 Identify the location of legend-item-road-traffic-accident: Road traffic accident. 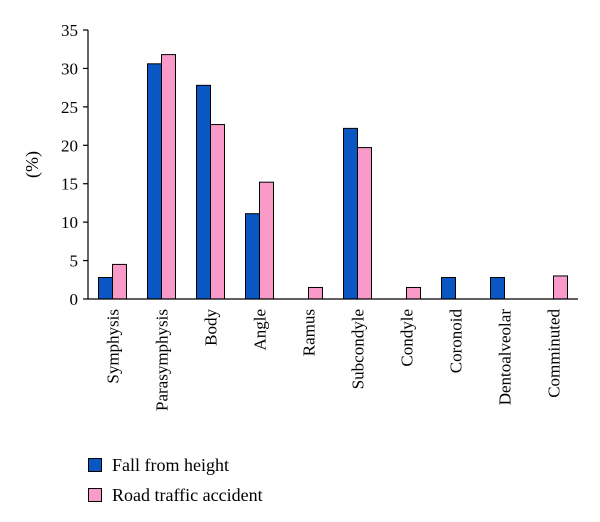
(175, 495).